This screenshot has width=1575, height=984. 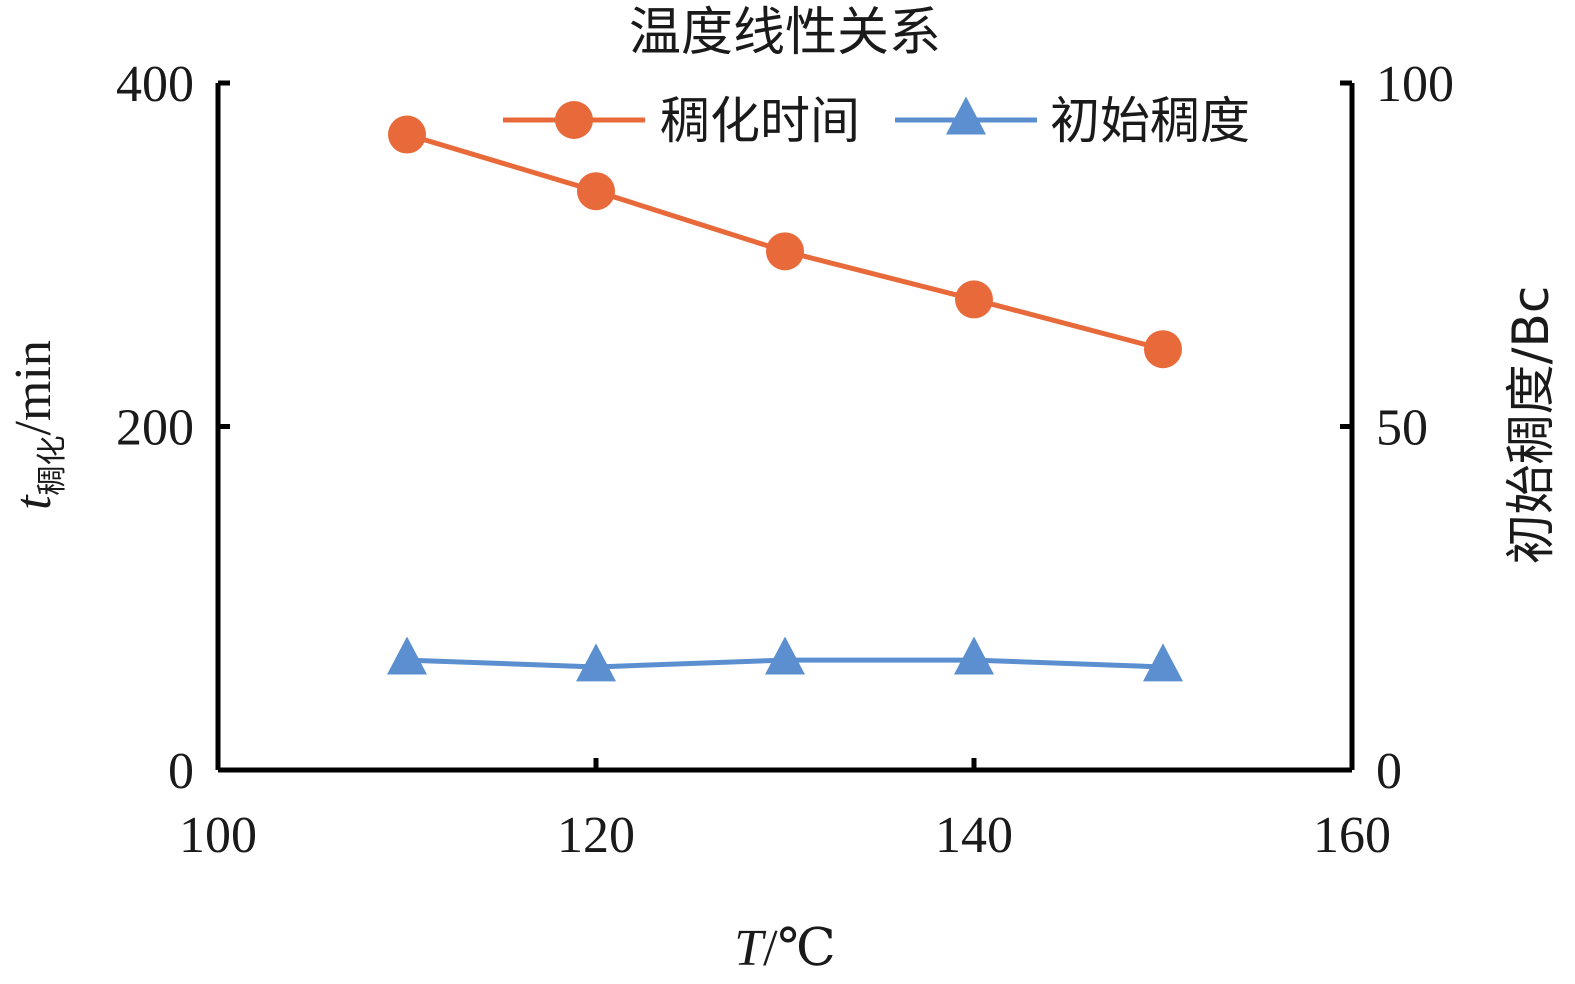 What do you see at coordinates (596, 835) in the screenshot?
I see `x-tick-label: 120` at bounding box center [596, 835].